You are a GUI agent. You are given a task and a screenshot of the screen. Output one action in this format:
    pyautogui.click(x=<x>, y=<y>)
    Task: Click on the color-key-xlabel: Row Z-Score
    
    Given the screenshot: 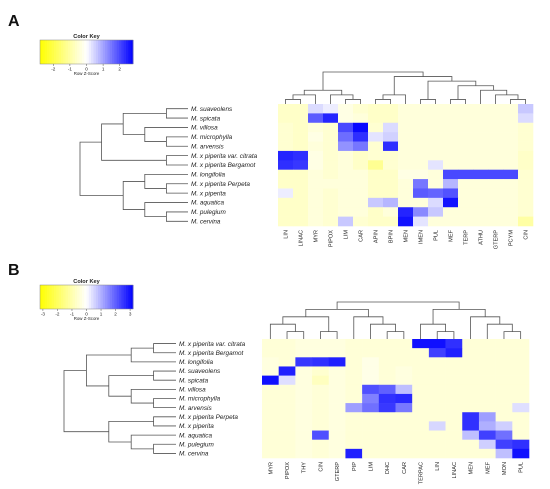 What is the action you would take?
    pyautogui.click(x=87, y=318)
    